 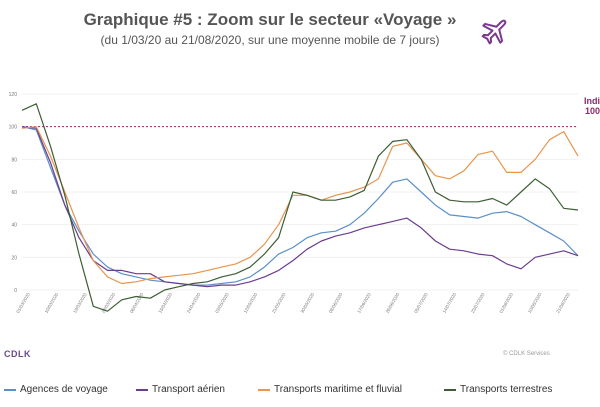 I want to click on reference-label-line2: 100, so click(x=592, y=111).